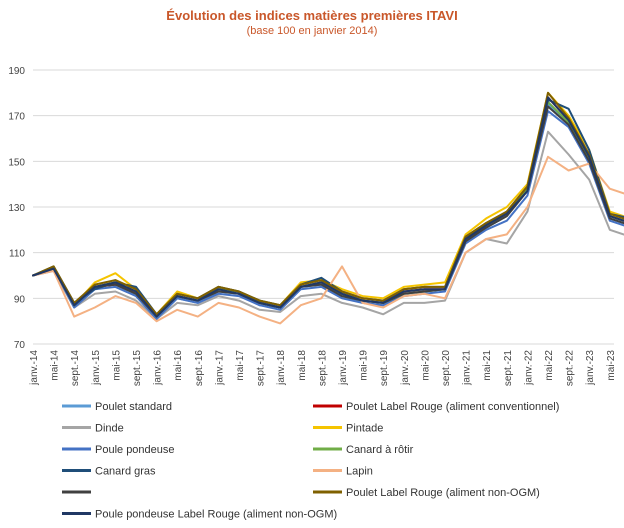 Image resolution: width=624 pixels, height=528 pixels. Describe the element at coordinates (443, 493) in the screenshot. I see `legend-label: Poulet Label Rouge (aliment non-OGM)` at that location.